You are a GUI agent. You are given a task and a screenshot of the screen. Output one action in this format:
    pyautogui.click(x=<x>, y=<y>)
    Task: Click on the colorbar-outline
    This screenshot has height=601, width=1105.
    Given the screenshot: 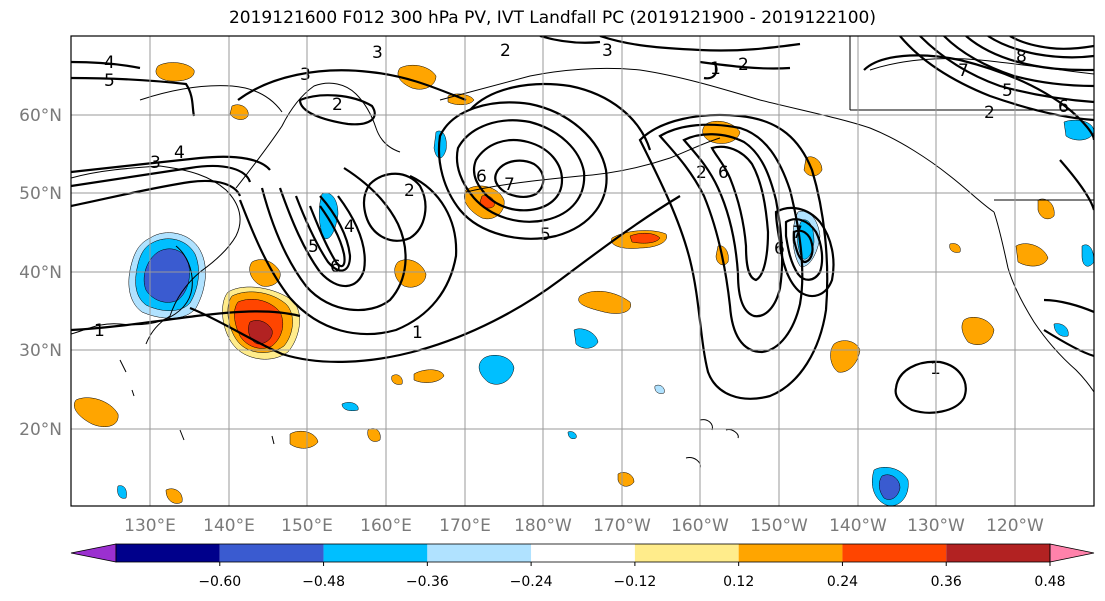 What is the action you would take?
    pyautogui.click(x=583, y=553)
    